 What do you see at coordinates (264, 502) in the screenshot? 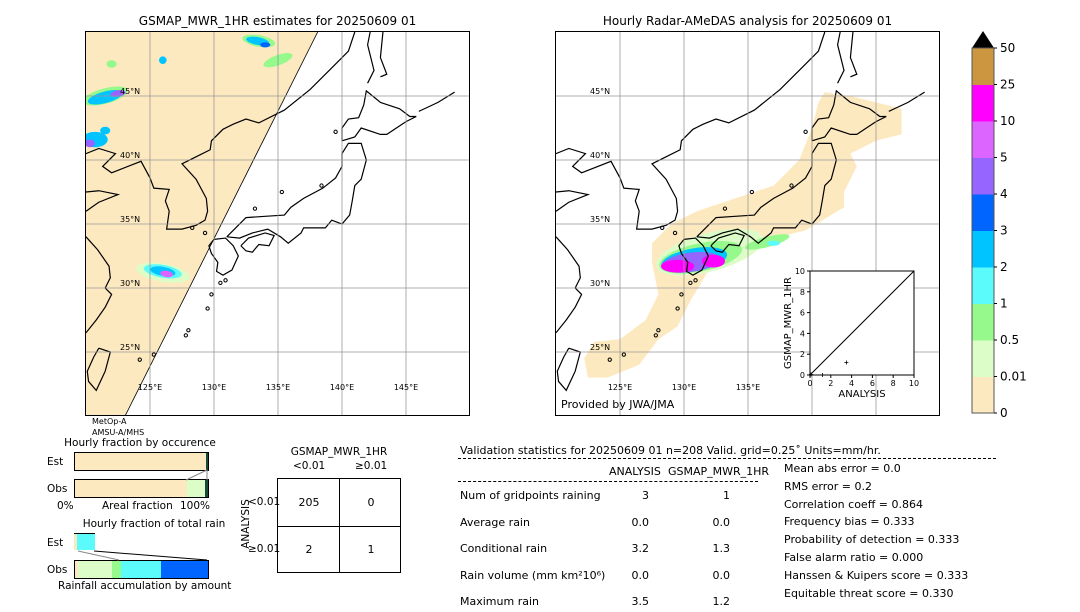
I see `row-label: <0.01` at bounding box center [264, 502].